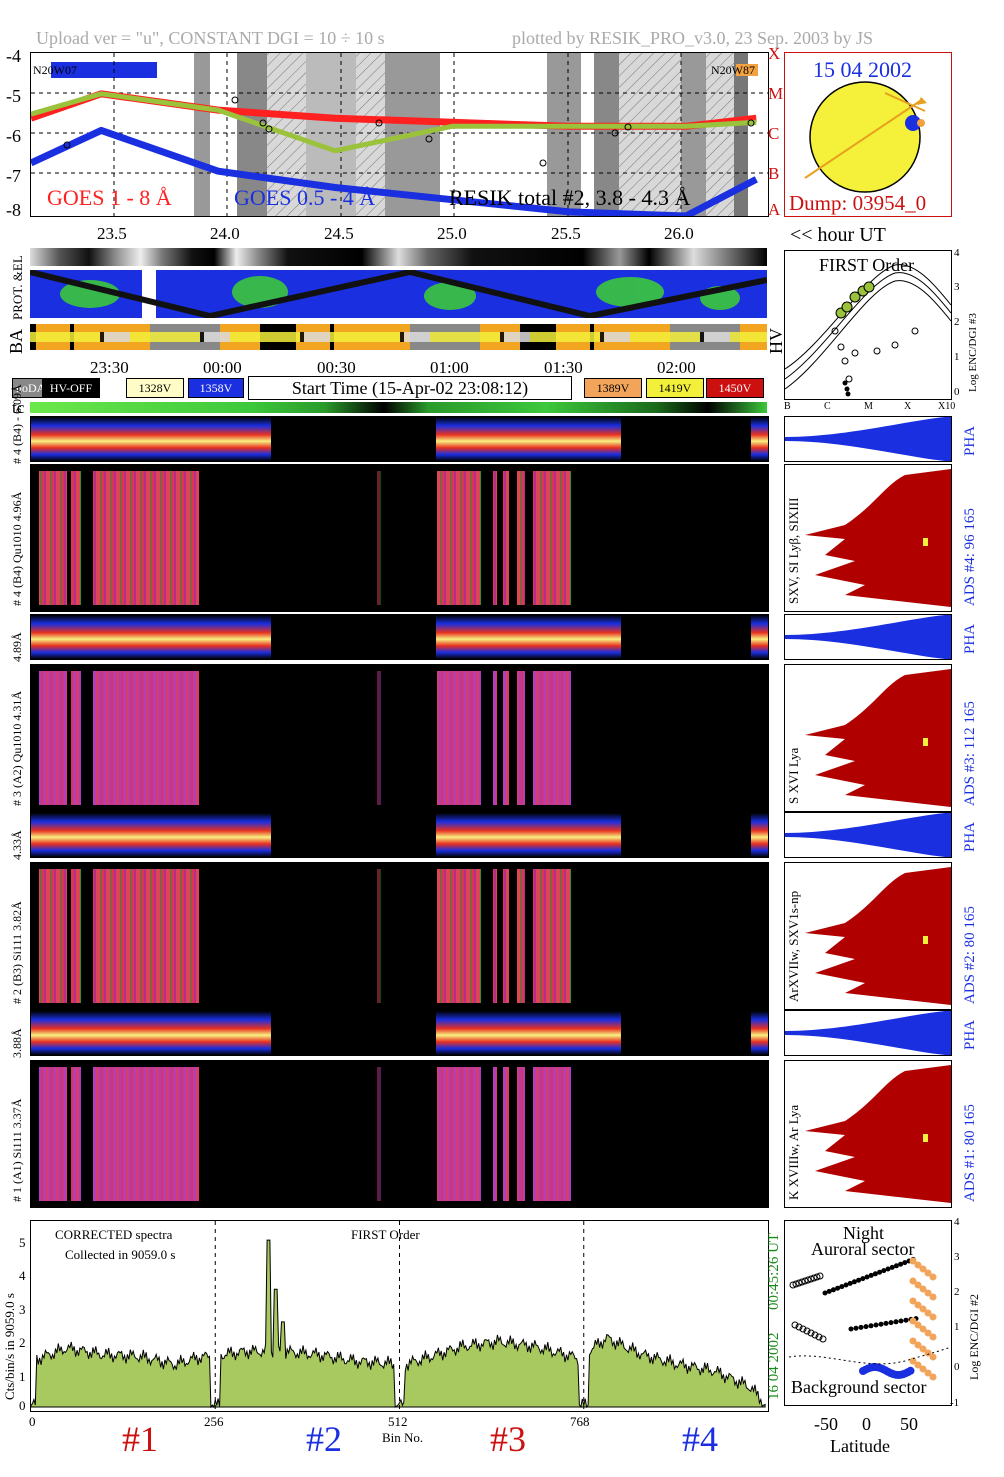 The width and height of the screenshot is (1004, 1477). What do you see at coordinates (18, 407) in the screenshot?
I see `tc-label: tc` at bounding box center [18, 407].